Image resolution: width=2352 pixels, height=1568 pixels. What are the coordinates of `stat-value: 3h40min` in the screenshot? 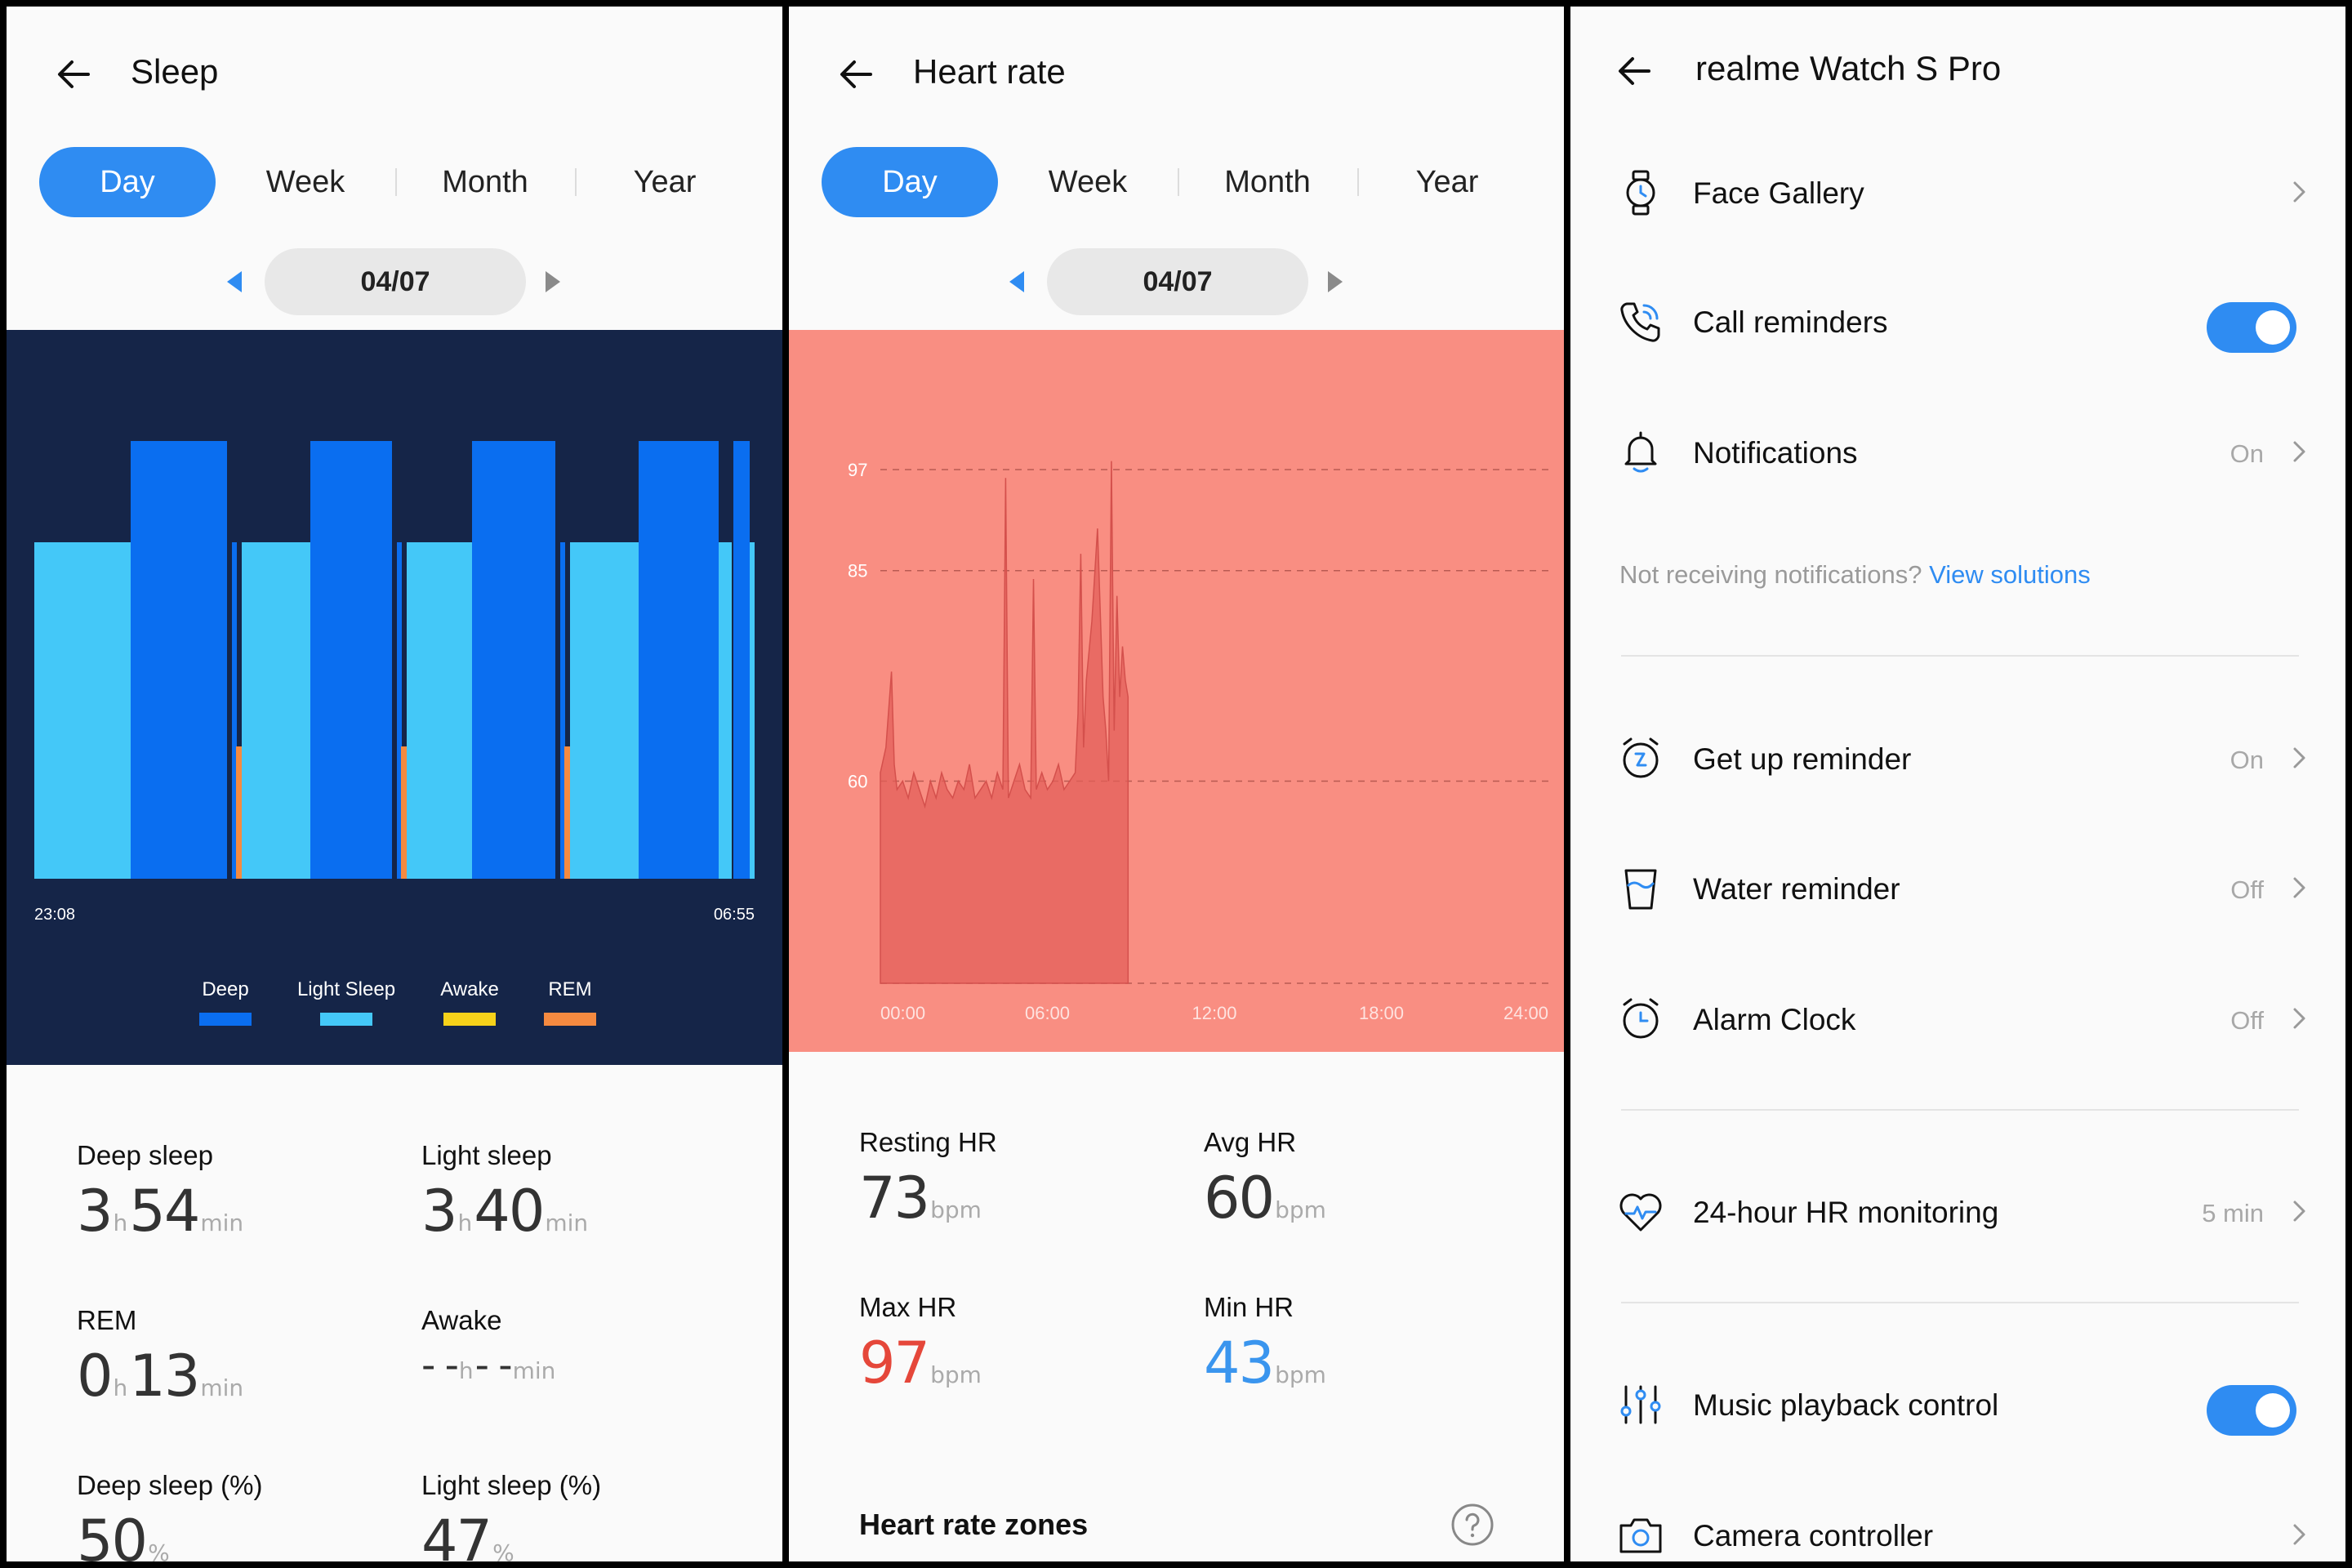 It's located at (505, 1211).